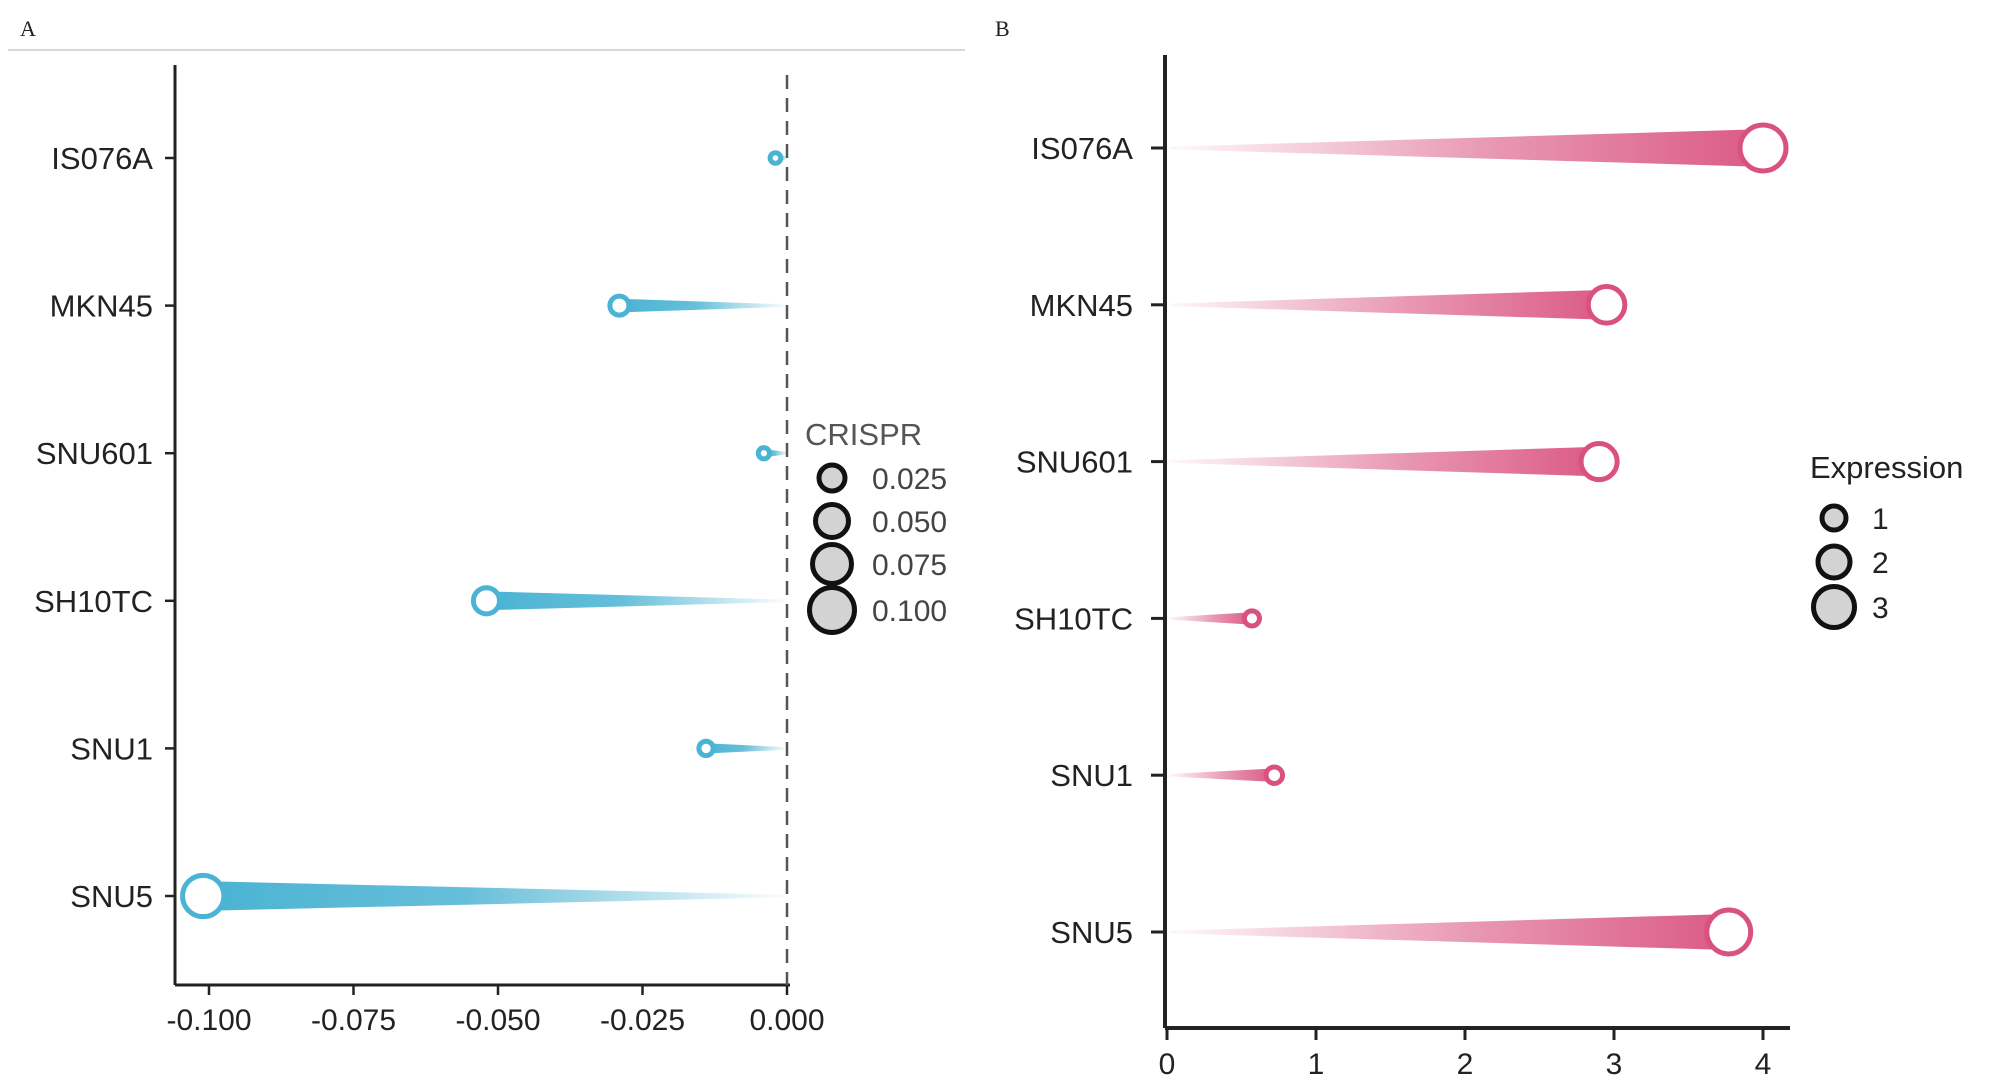 Image resolution: width=2000 pixels, height=1078 pixels. I want to click on panel-b-category-label-snu601: SNU601, so click(1074, 462).